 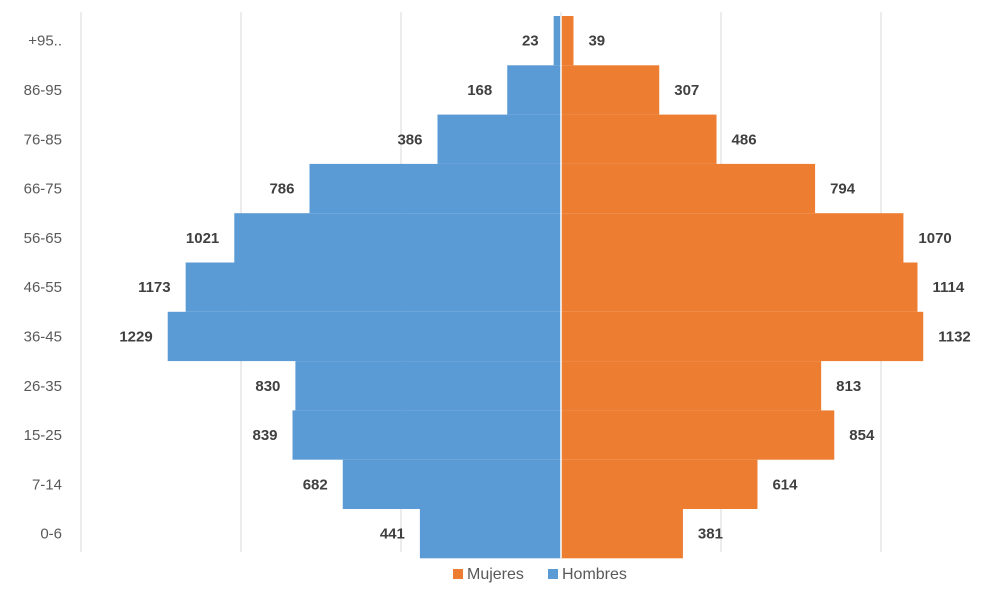 What do you see at coordinates (51, 534) in the screenshot?
I see `category-label: 0-6` at bounding box center [51, 534].